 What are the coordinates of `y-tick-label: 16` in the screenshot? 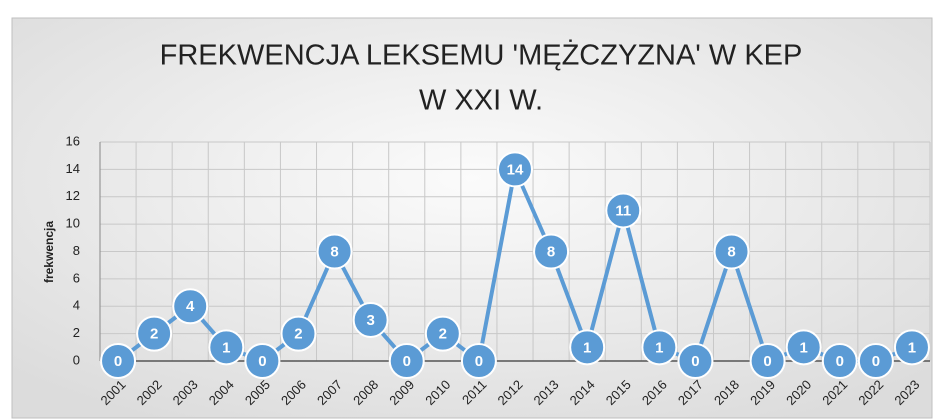 It's located at (73, 140).